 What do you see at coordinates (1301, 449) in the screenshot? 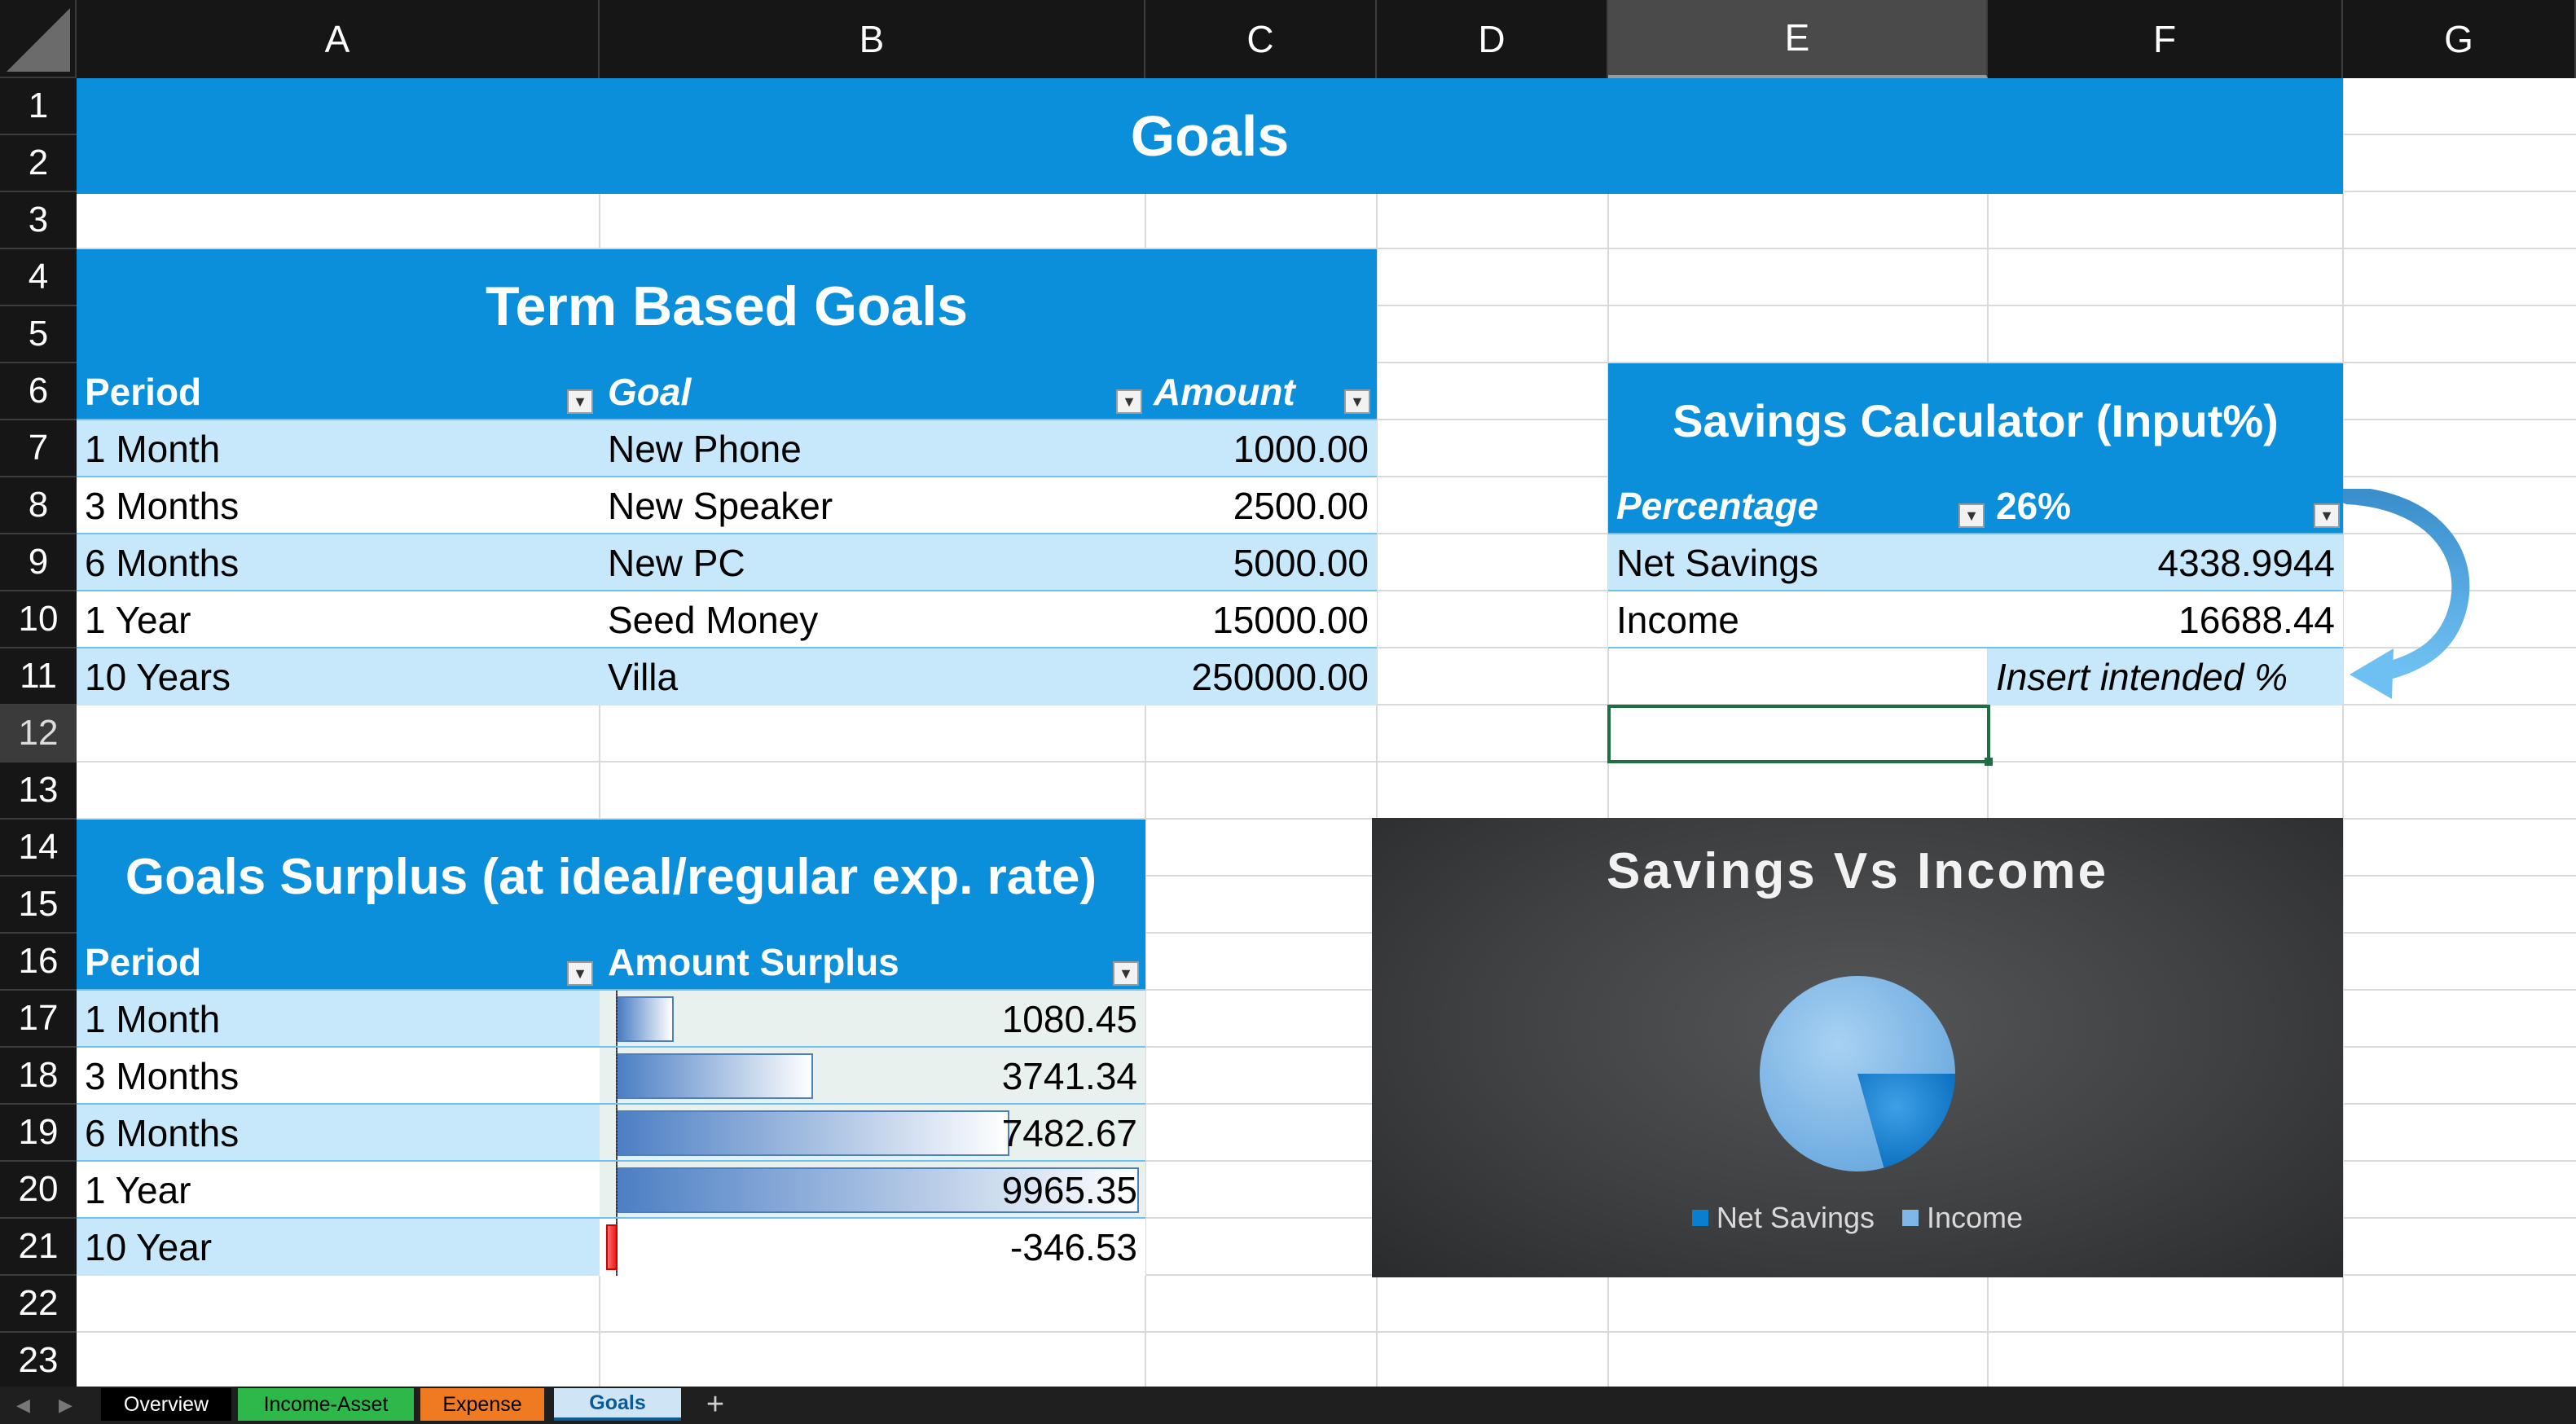
I see `amount-cell: 1000.00` at bounding box center [1301, 449].